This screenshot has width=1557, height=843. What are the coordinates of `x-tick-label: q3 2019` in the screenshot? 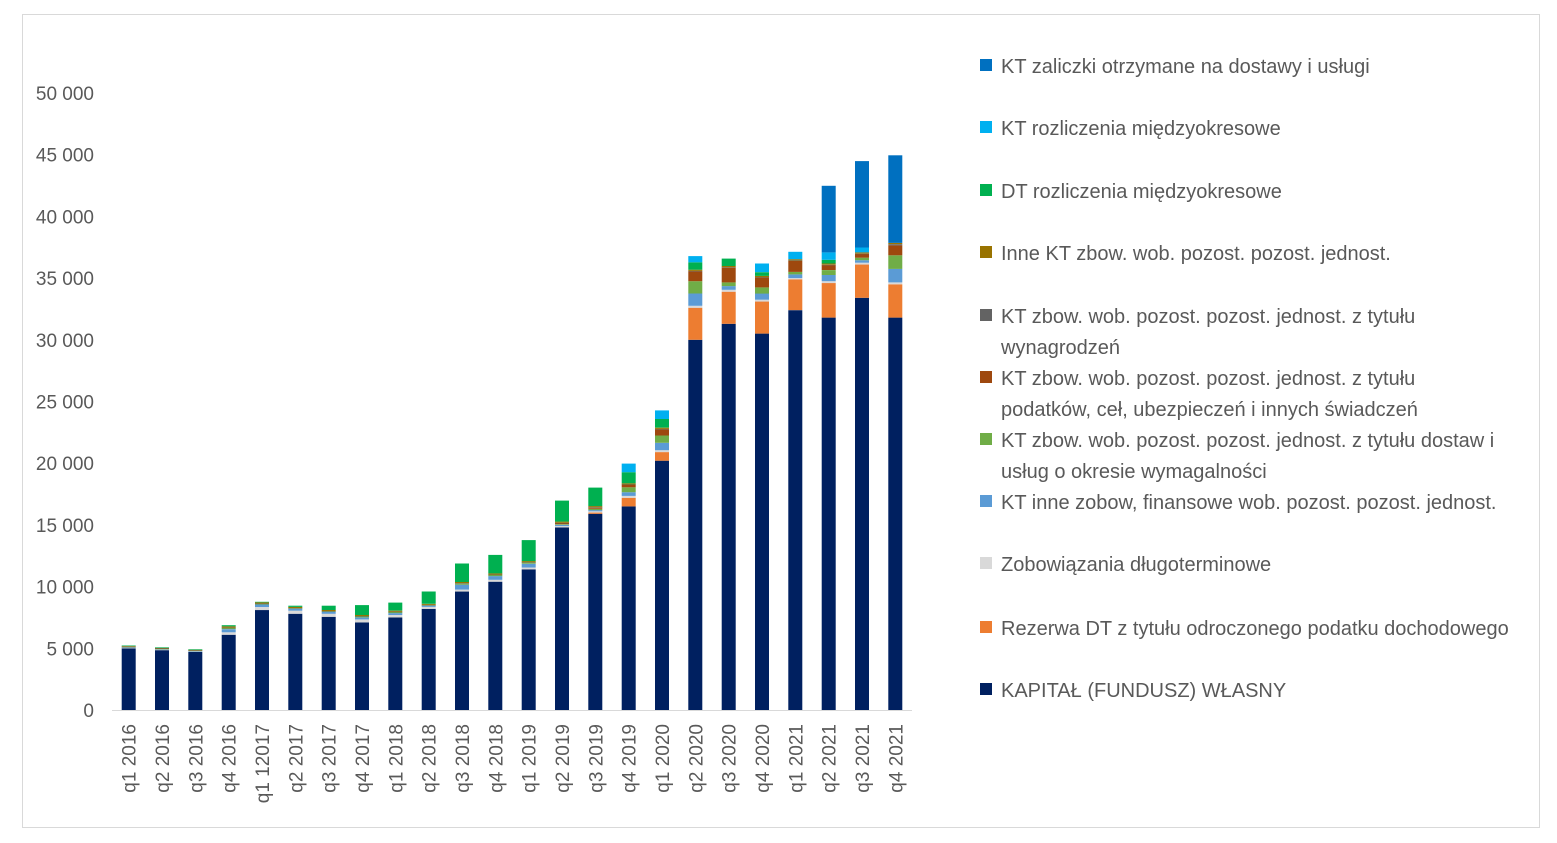 It's located at (596, 758).